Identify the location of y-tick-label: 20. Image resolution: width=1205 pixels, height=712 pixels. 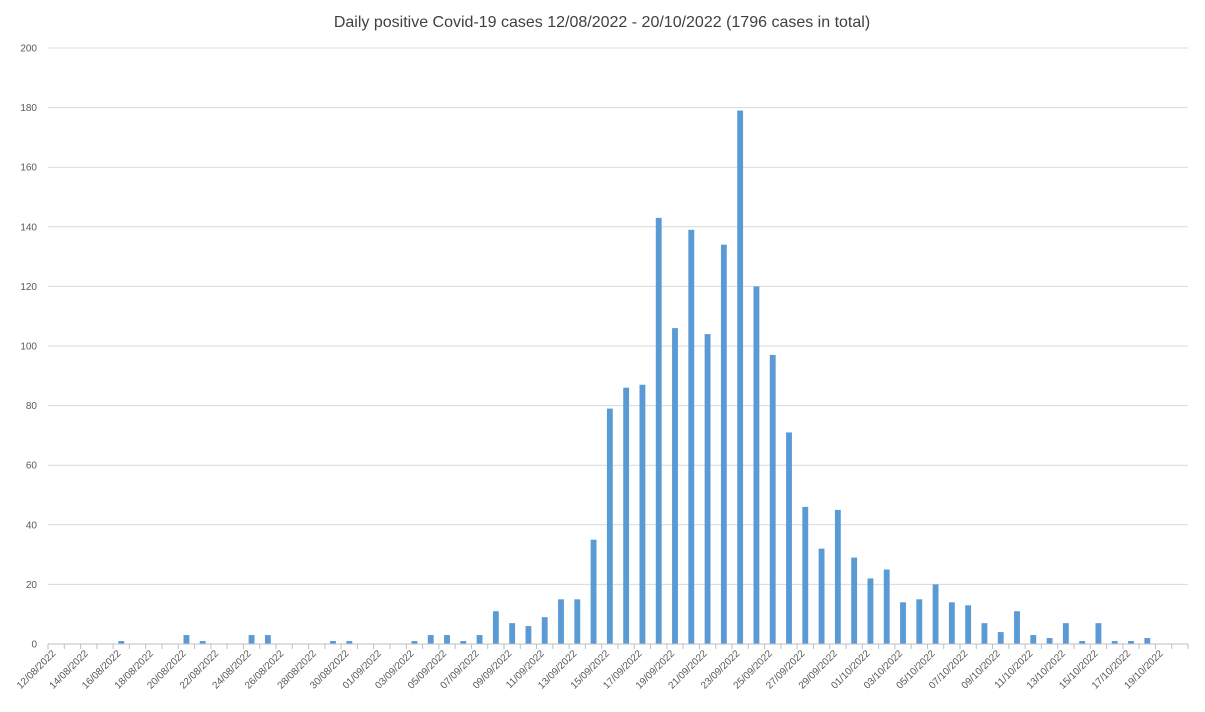
(32, 585).